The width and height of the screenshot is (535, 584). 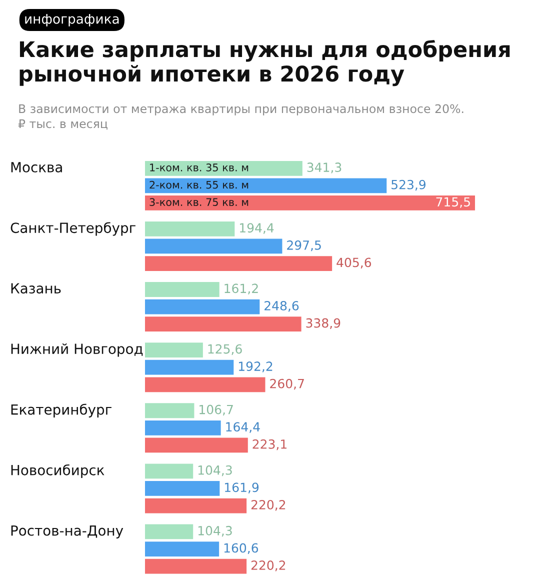 I want to click on data-label: 125,6, so click(x=225, y=349).